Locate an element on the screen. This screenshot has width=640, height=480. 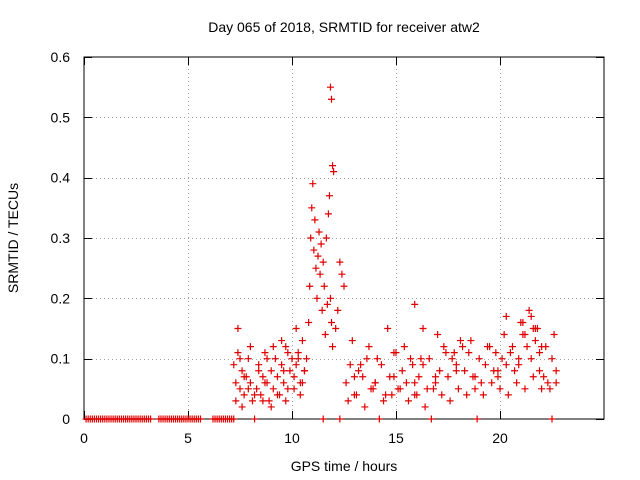
y-tick-label: 0 is located at coordinates (66, 419).